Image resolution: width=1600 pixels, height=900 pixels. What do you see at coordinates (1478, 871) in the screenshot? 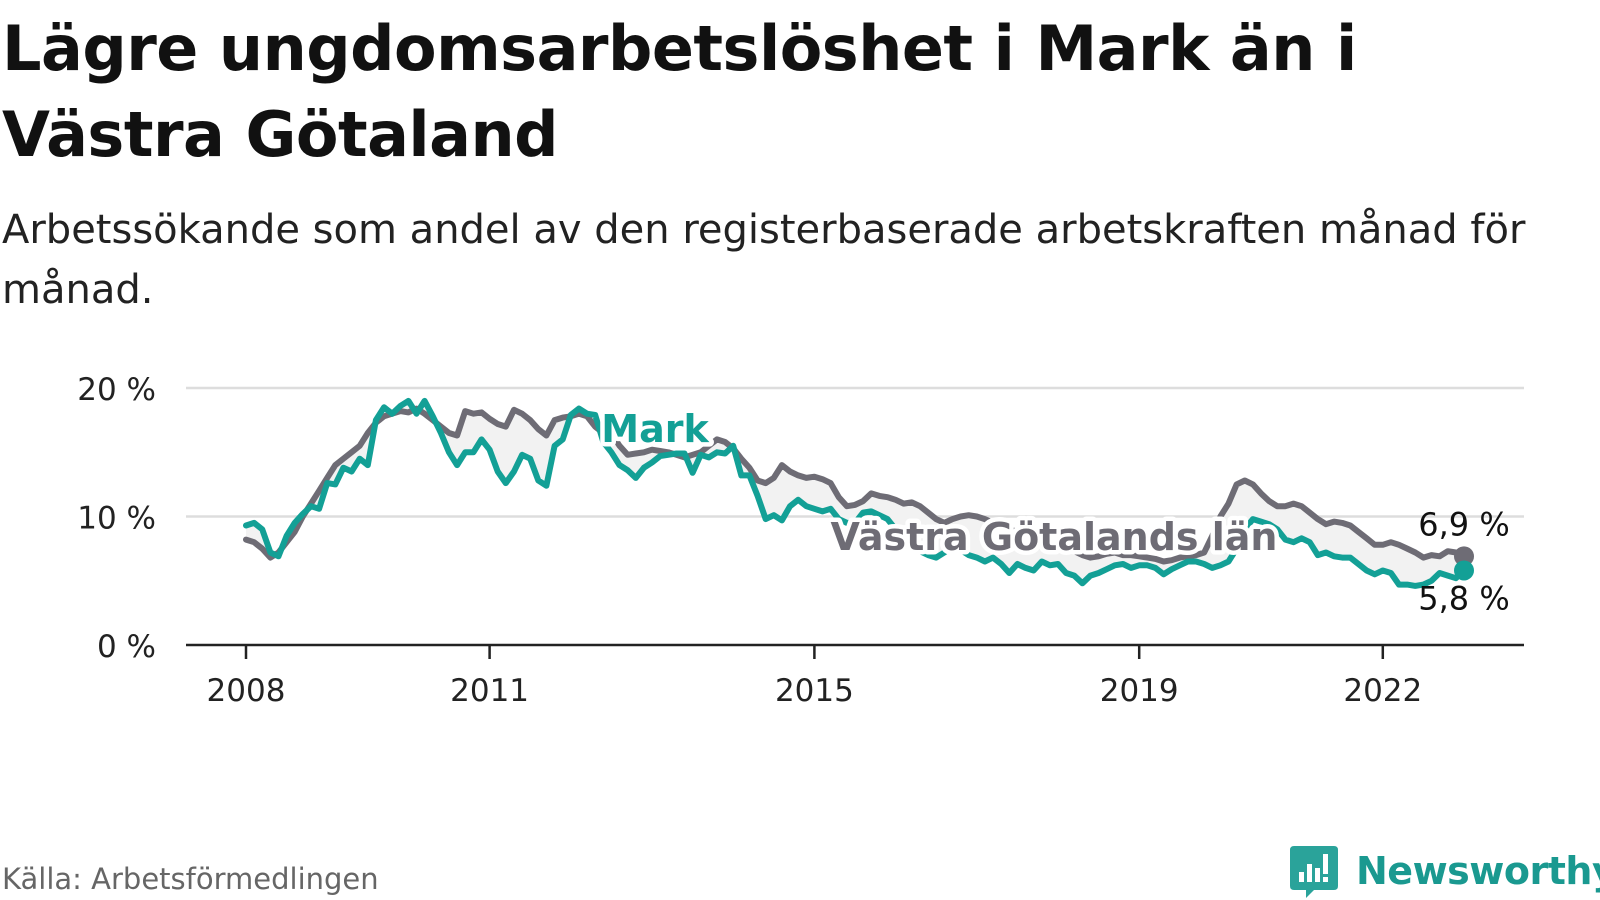
I see `brand-name: Newsworthy` at bounding box center [1478, 871].